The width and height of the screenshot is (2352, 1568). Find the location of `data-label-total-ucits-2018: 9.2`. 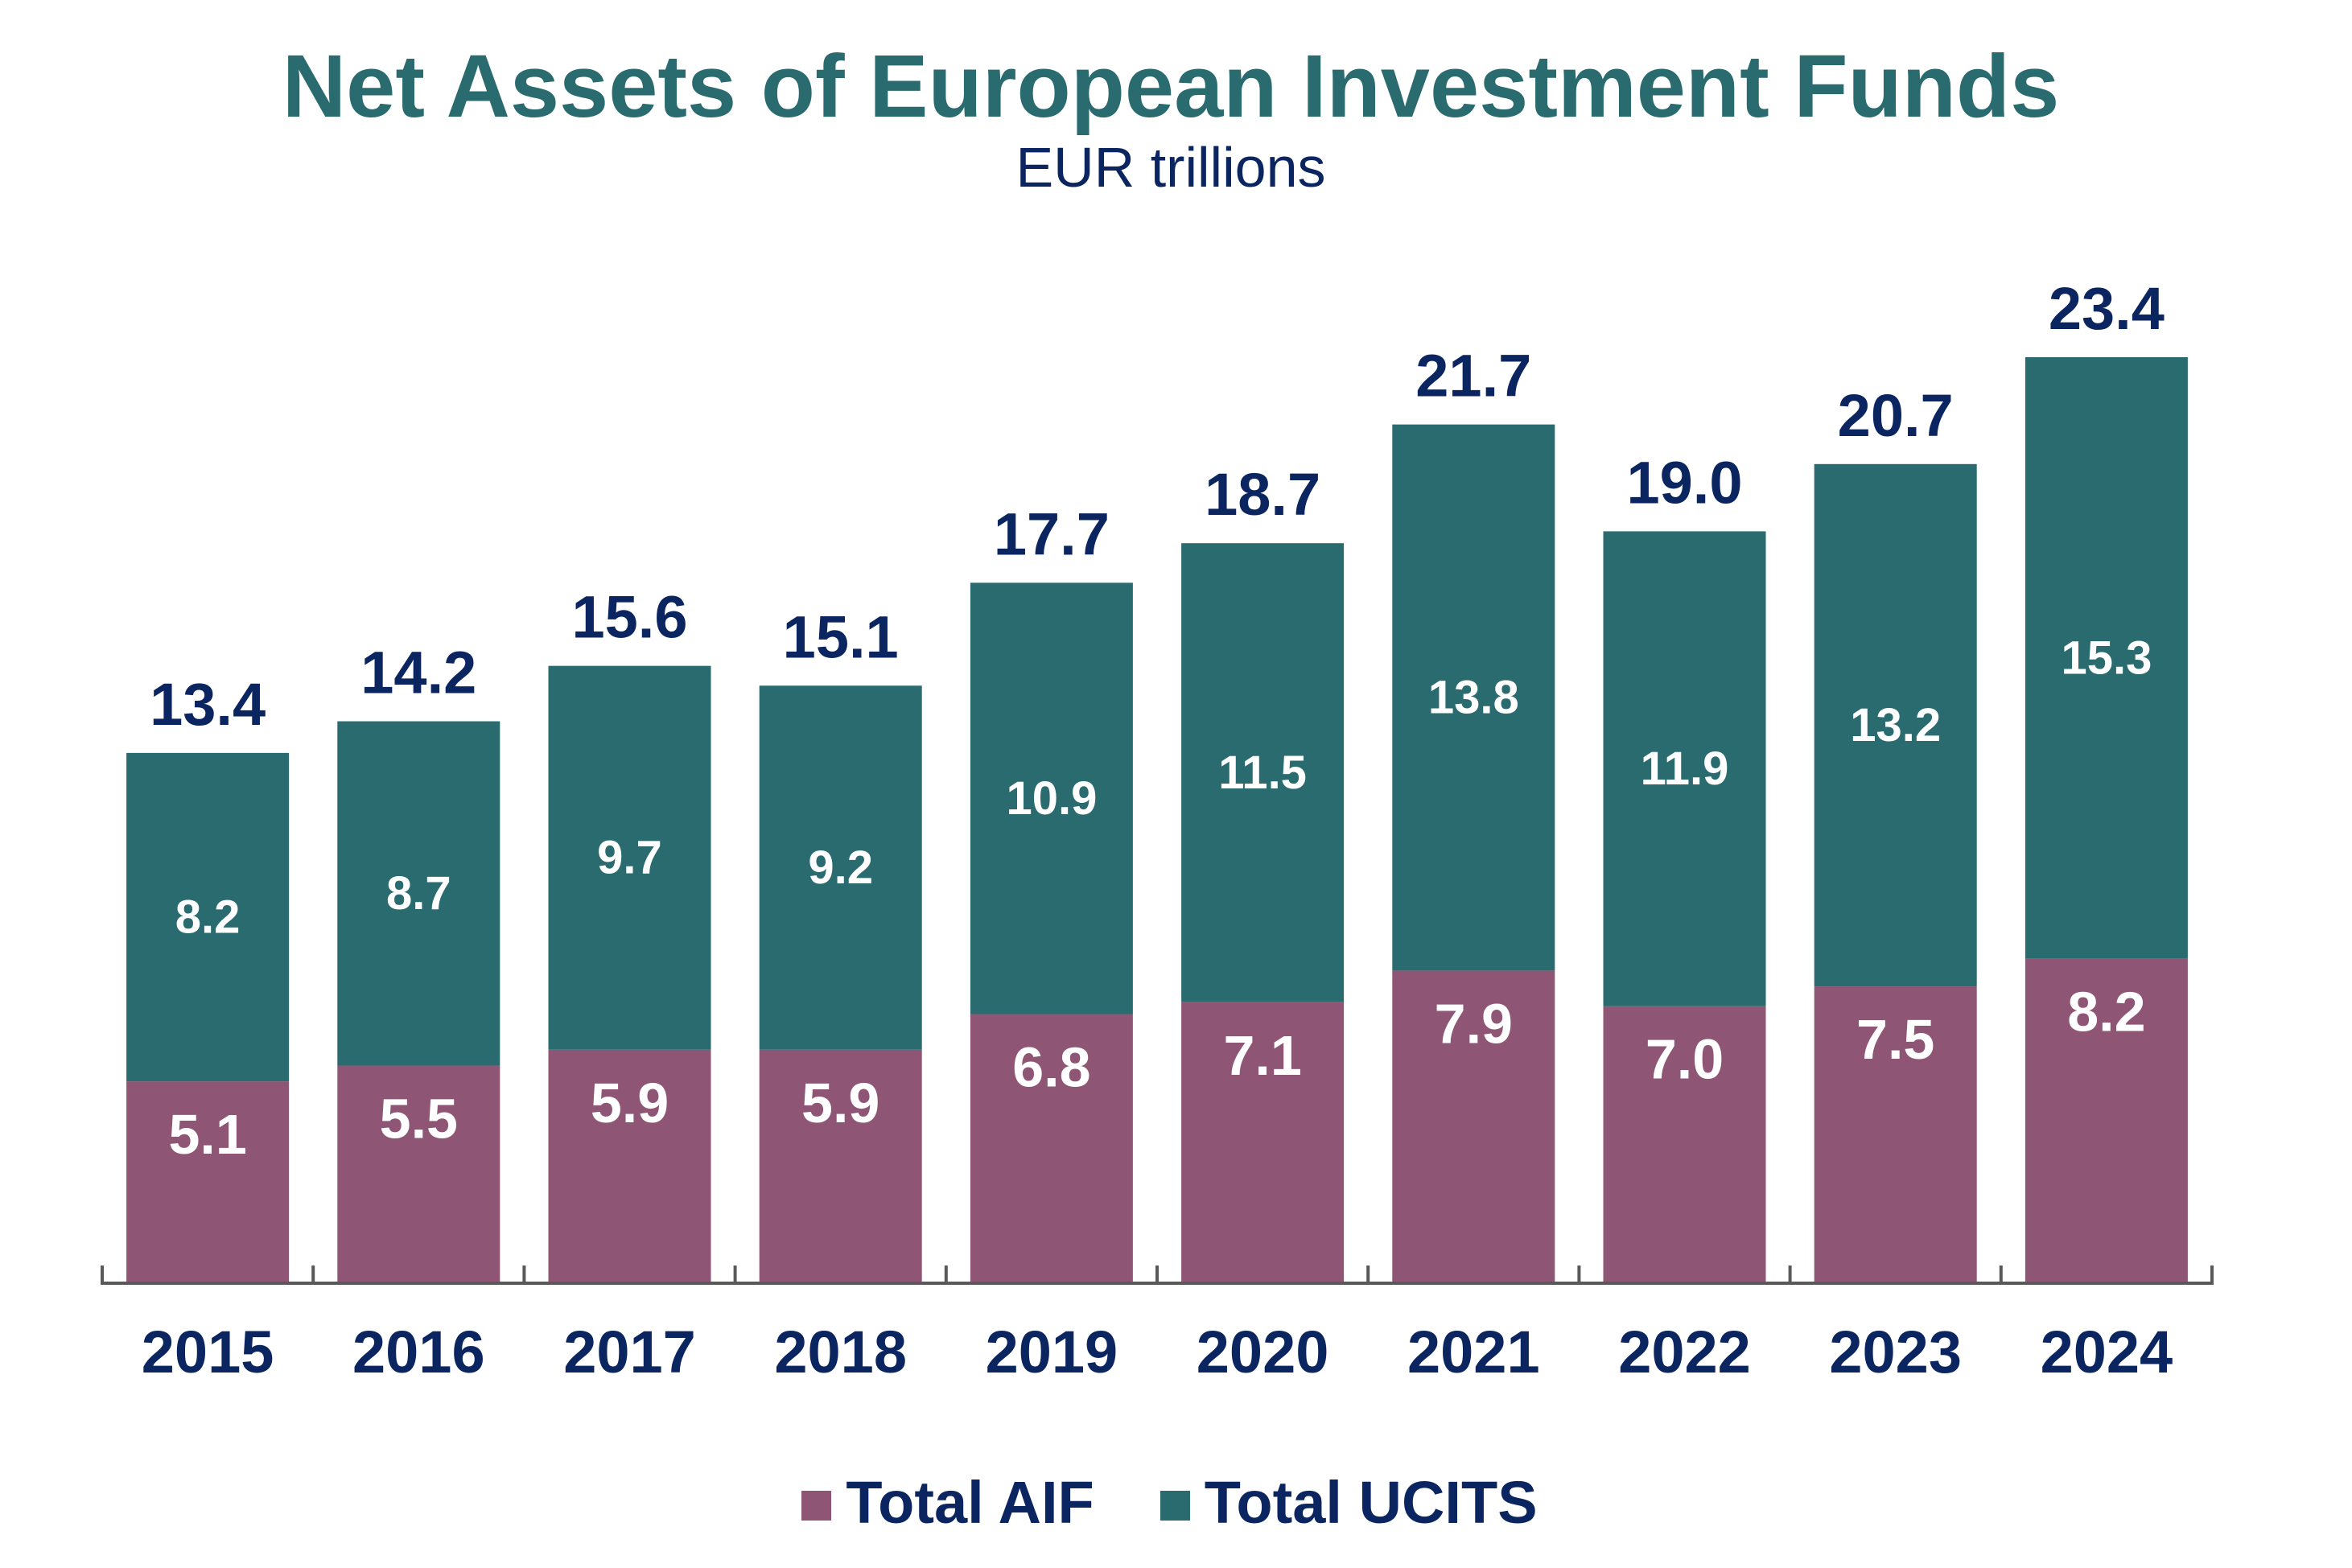

data-label-total-ucits-2018: 9.2 is located at coordinates (840, 868).